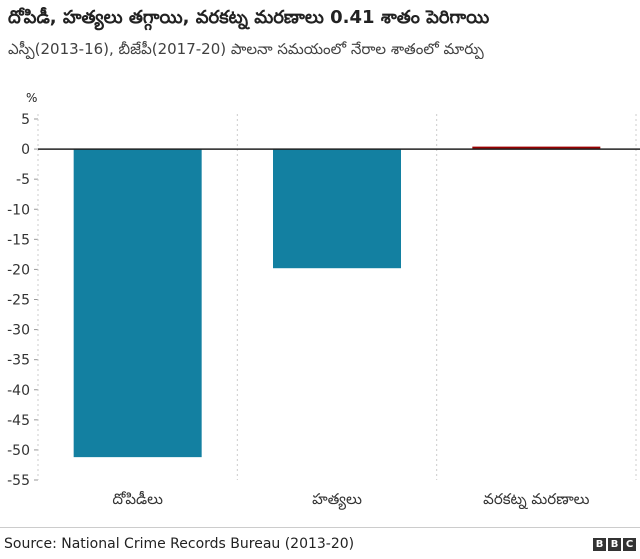 Image resolution: width=640 pixels, height=559 pixels. I want to click on y-tick-label: -50, so click(18, 451).